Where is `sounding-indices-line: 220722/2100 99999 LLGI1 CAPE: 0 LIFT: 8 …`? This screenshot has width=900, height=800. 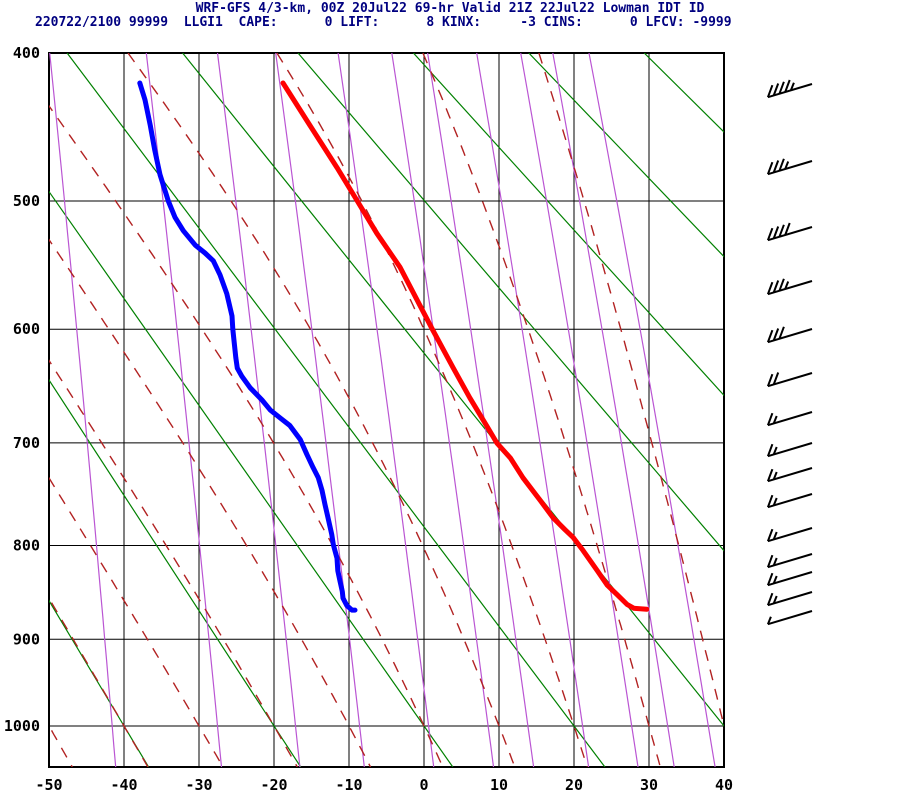
sounding-indices-line: 220722/2100 99999 LLGI1 CAPE: 0 LIFT: 8 … is located at coordinates (383, 22).